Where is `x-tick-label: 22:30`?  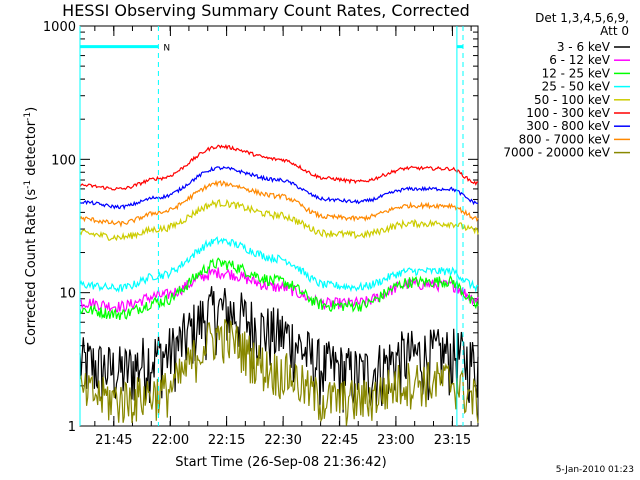
x-tick-label: 22:30 is located at coordinates (282, 440).